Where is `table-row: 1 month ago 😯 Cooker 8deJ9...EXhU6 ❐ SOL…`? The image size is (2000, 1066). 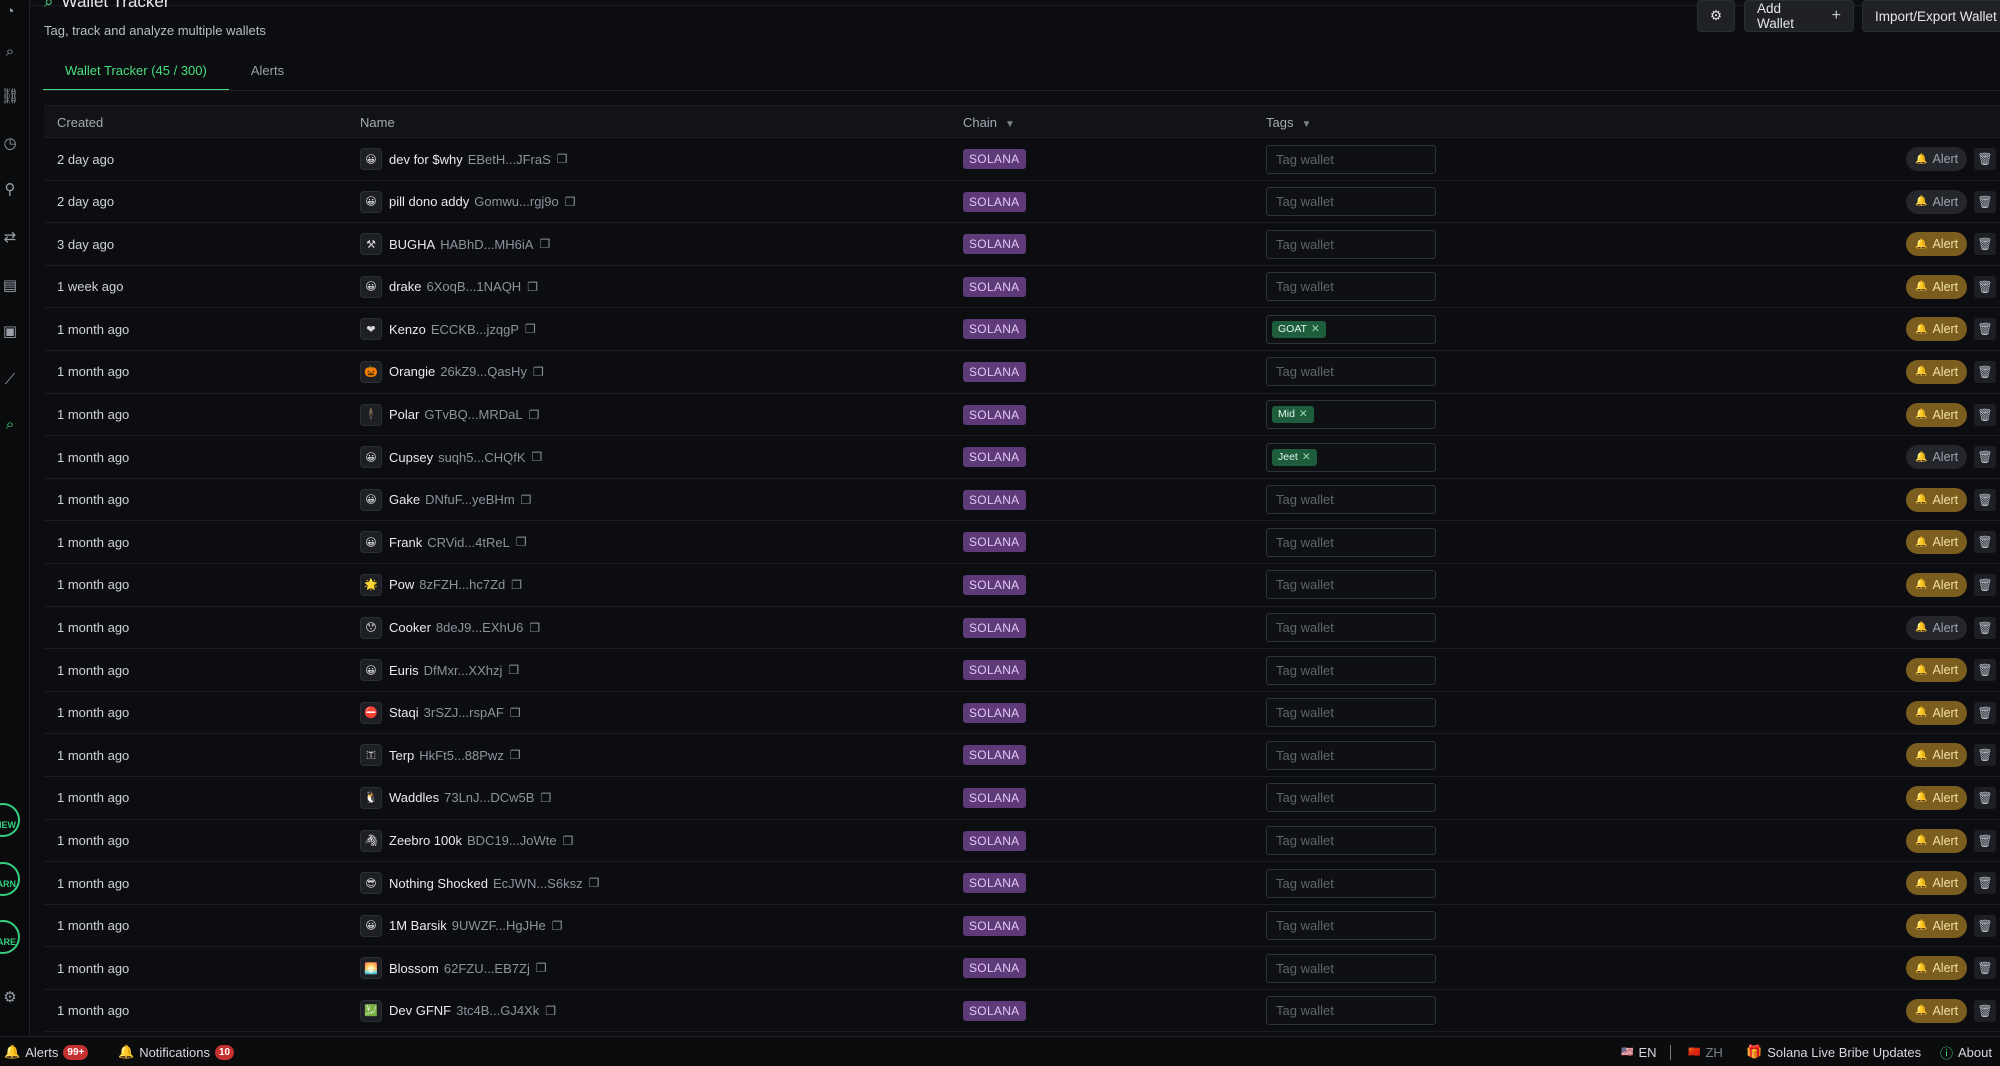 table-row: 1 month ago 😯 Cooker 8deJ9...EXhU6 ❐ SOL… is located at coordinates (1022, 628).